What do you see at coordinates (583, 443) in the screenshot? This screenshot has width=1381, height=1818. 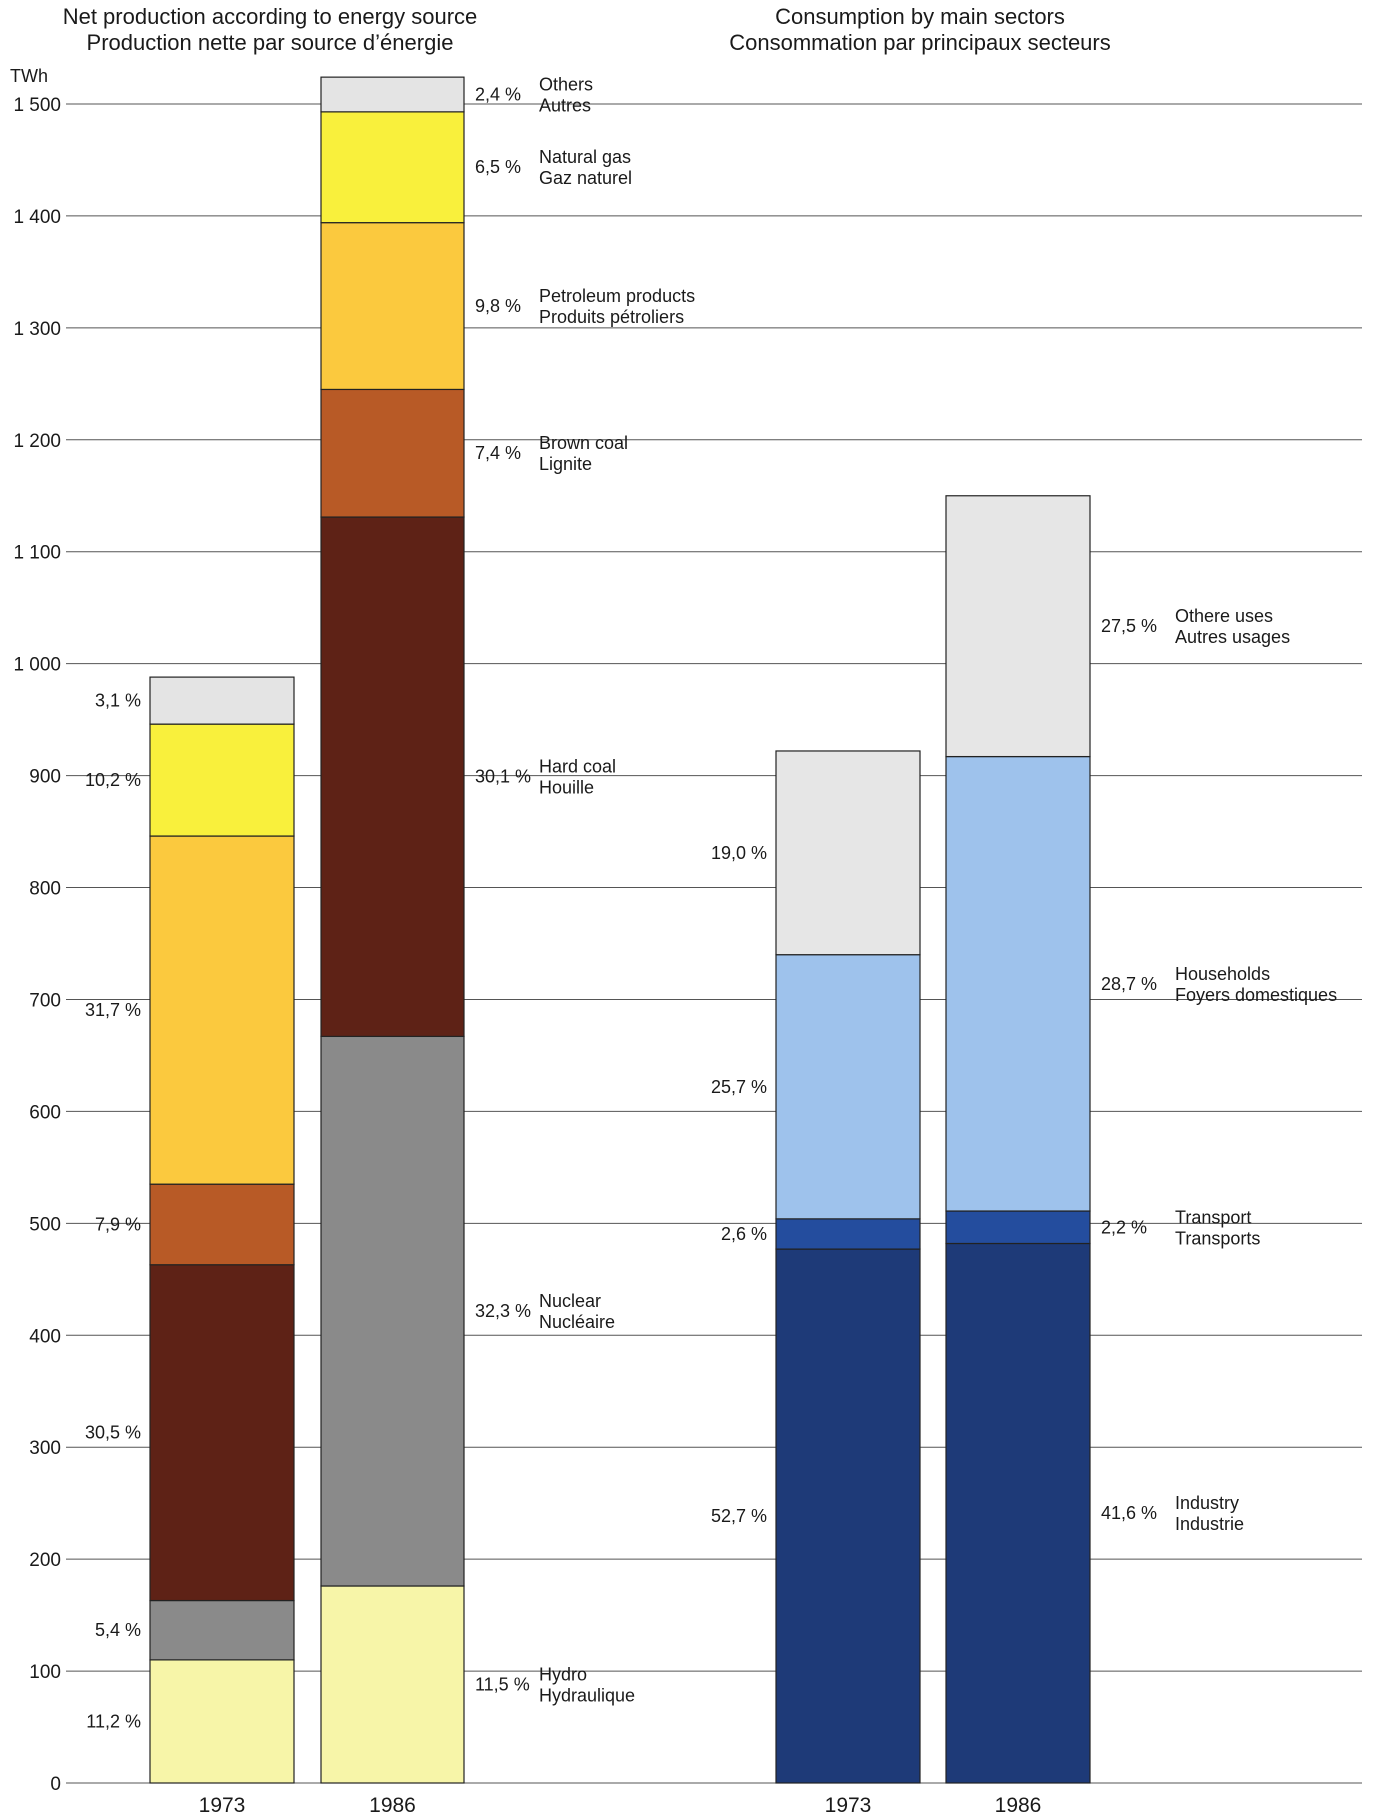 I see `production-series-name: Brown coal` at bounding box center [583, 443].